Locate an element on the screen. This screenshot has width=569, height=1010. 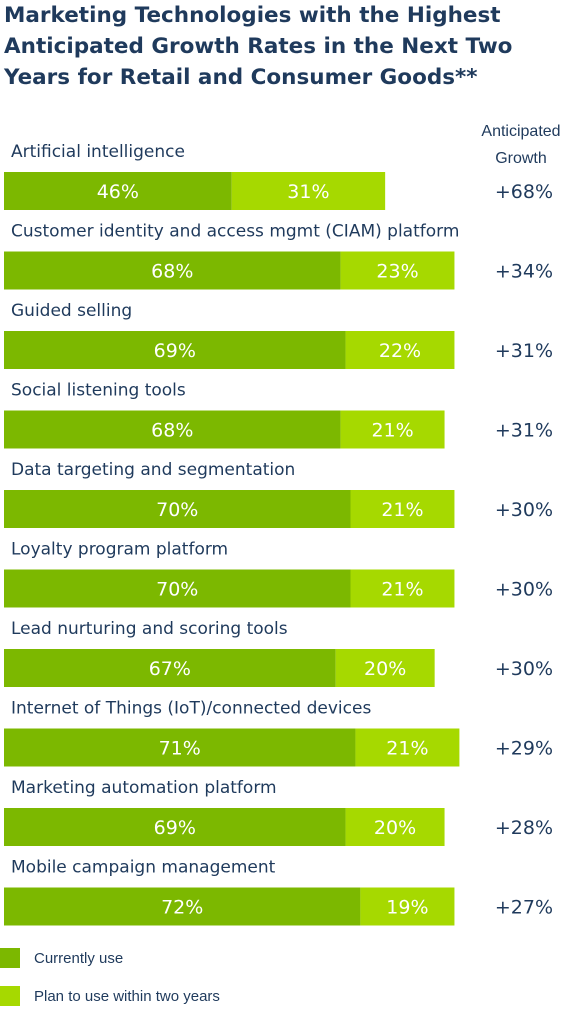
anticipated-growth-value: +68% is located at coordinates (524, 192).